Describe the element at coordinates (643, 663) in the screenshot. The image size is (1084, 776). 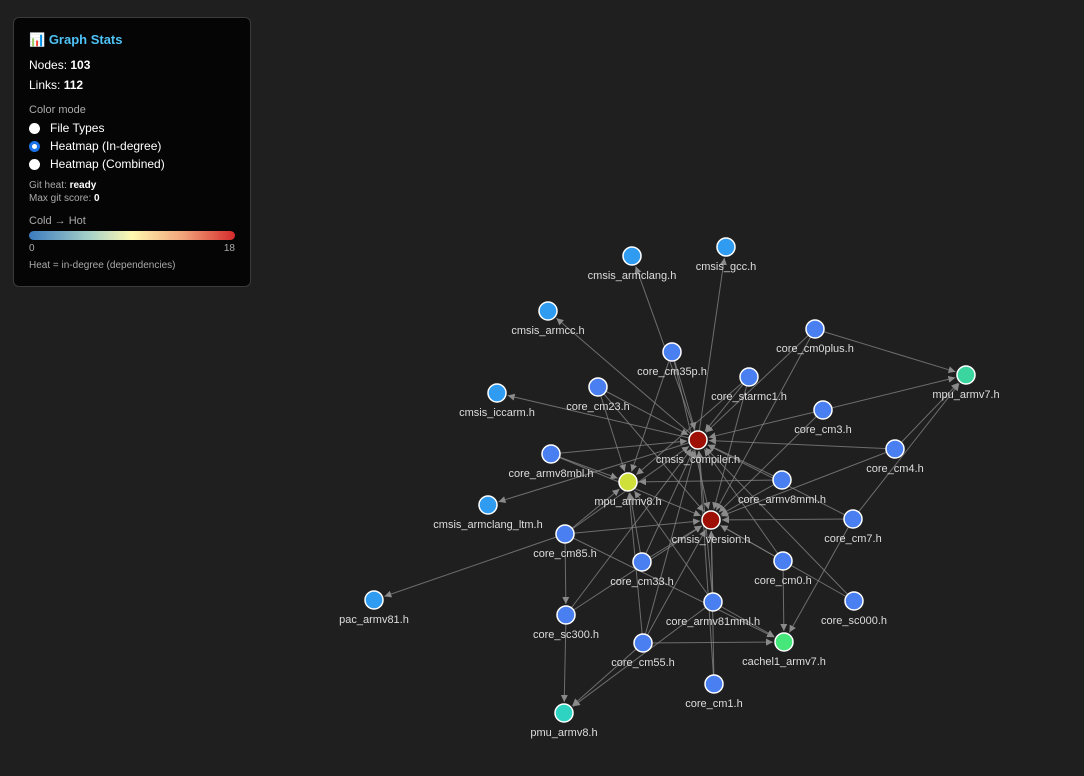
I see `node-label: core_cm55.h` at that location.